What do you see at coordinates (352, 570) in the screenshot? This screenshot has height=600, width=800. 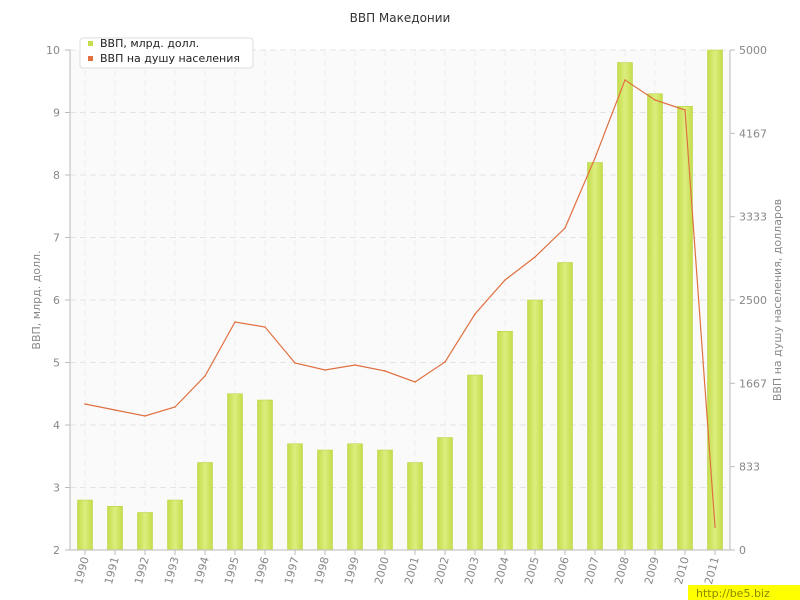 I see `x-tick-label: 1999` at bounding box center [352, 570].